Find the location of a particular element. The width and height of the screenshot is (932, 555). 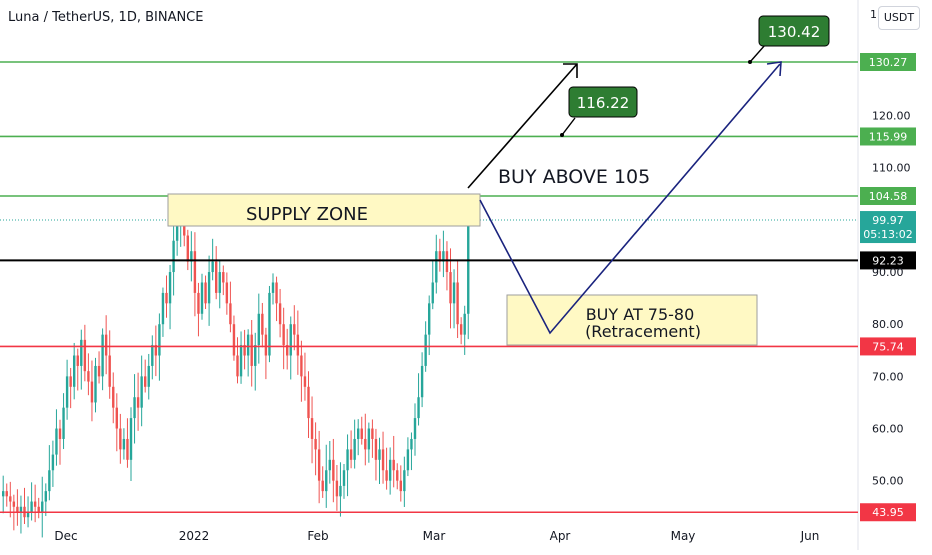

time-tick-may: May is located at coordinates (683, 536).